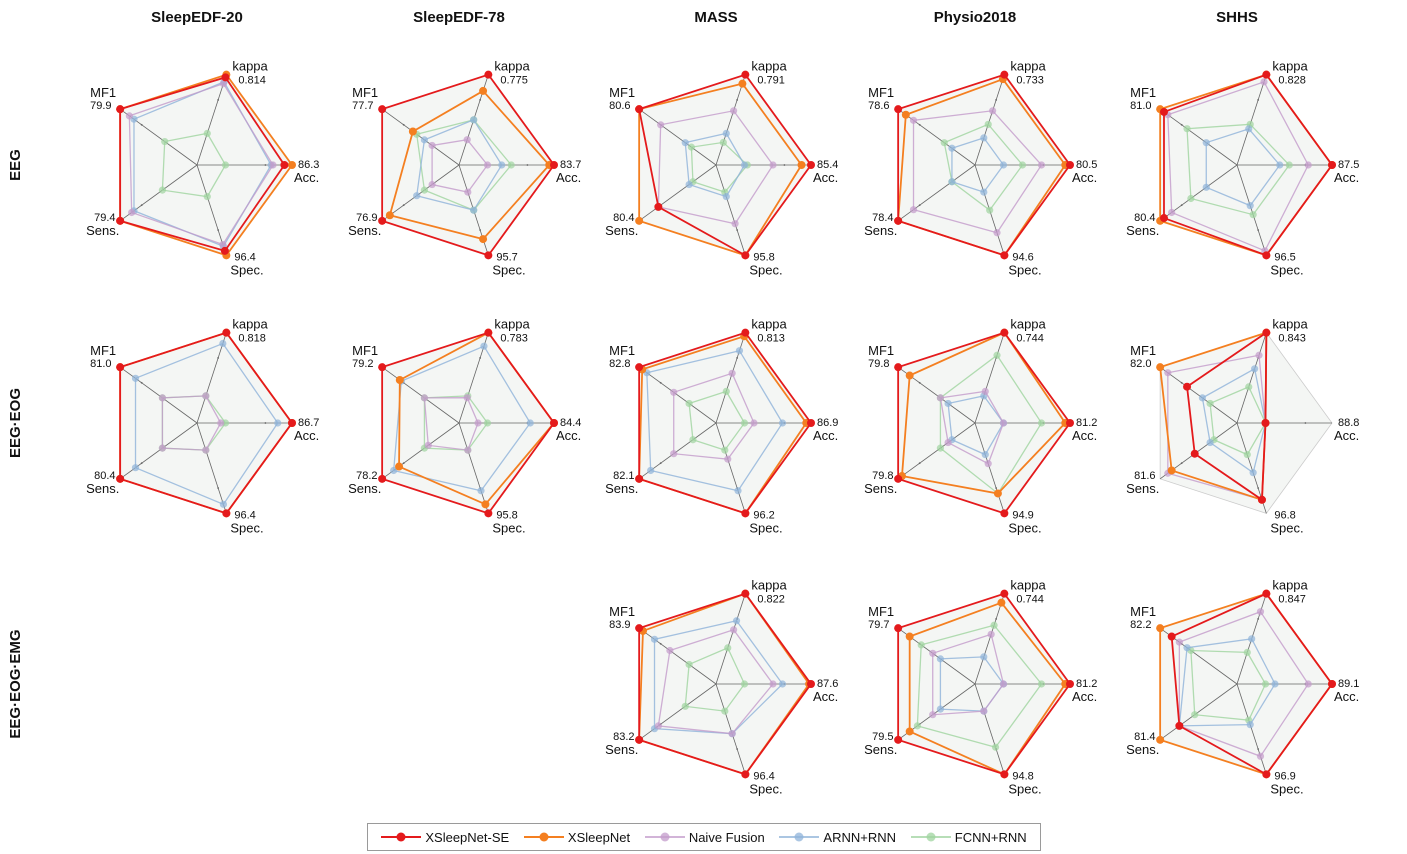  I want to click on axis-max-value: 80.4, so click(1144, 218).